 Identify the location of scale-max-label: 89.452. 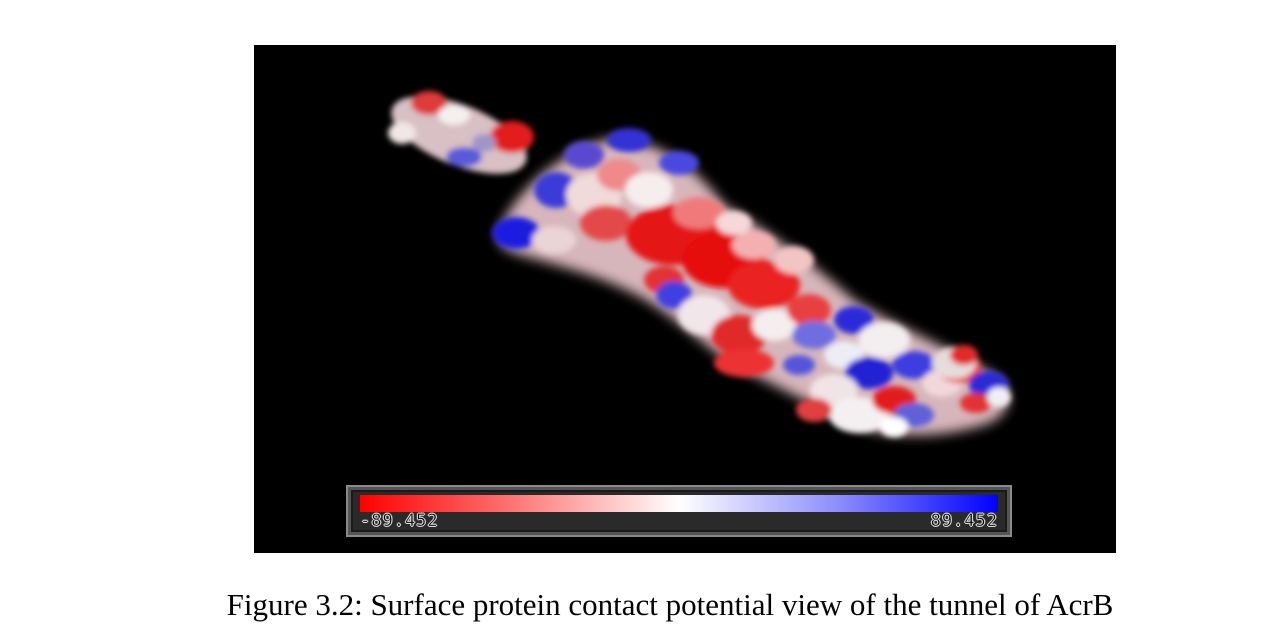
(964, 521).